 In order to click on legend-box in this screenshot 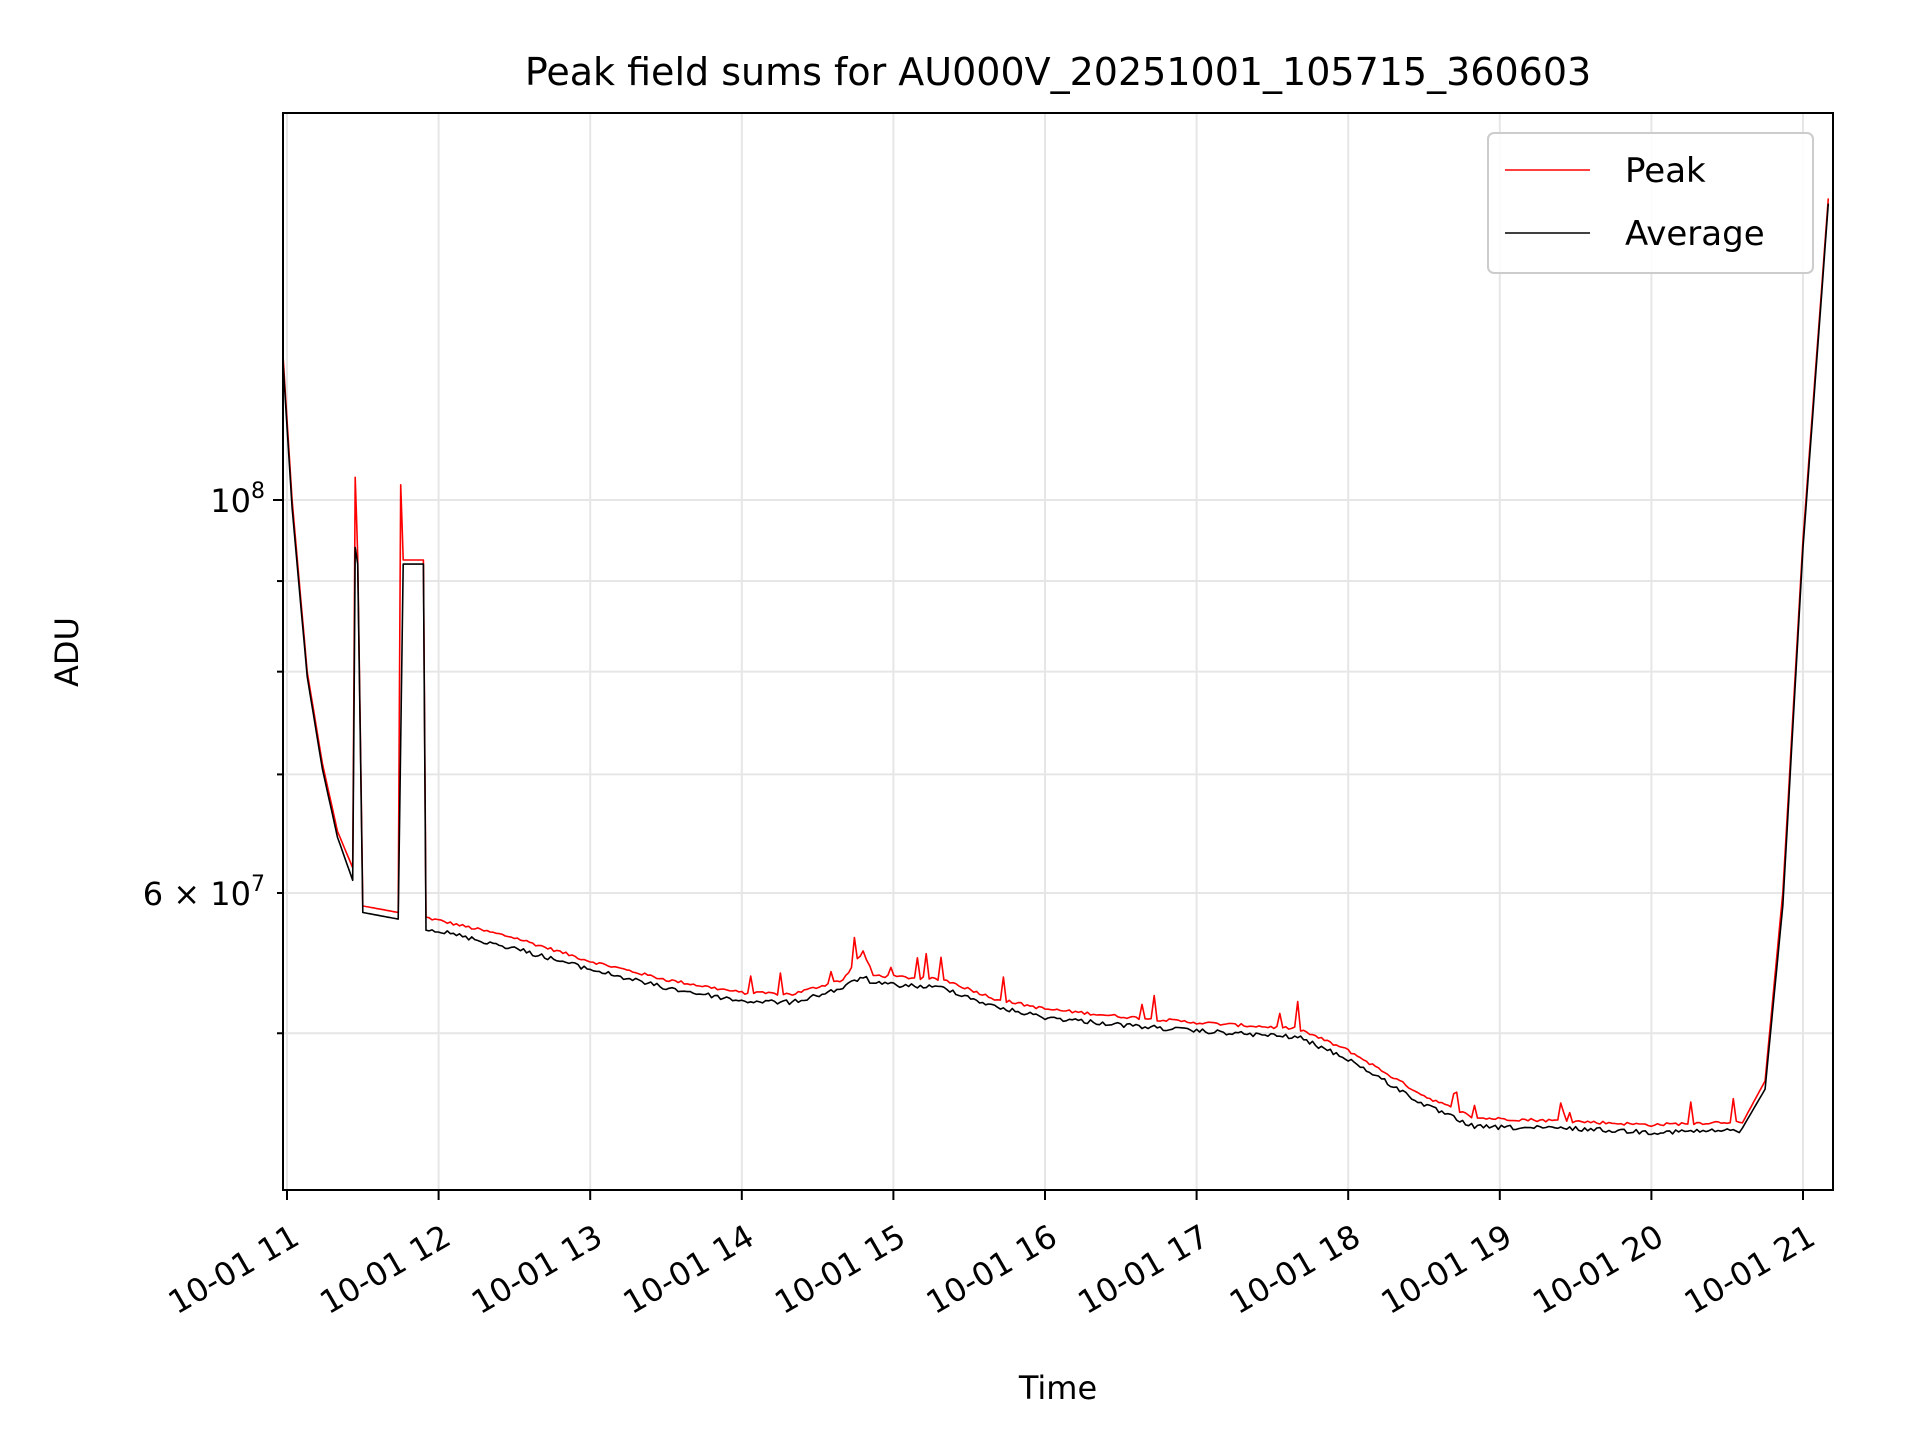, I will do `click(1650, 203)`.